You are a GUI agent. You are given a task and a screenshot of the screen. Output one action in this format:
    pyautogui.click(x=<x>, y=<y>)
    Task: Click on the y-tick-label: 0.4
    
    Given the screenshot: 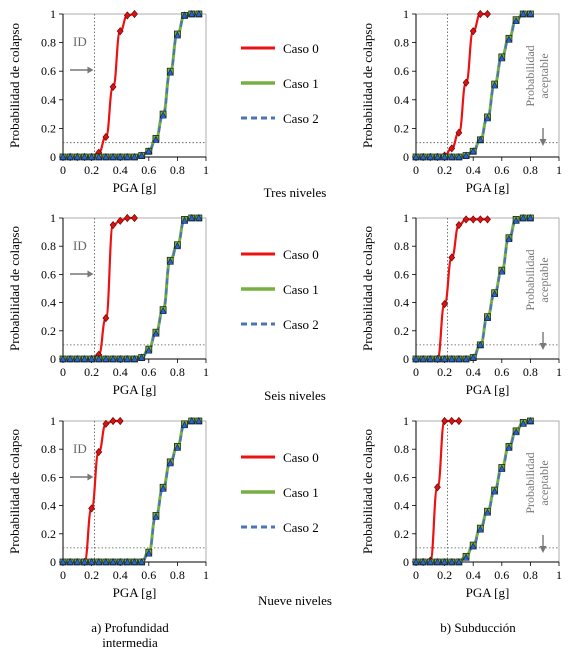 What is the action you would take?
    pyautogui.click(x=401, y=100)
    